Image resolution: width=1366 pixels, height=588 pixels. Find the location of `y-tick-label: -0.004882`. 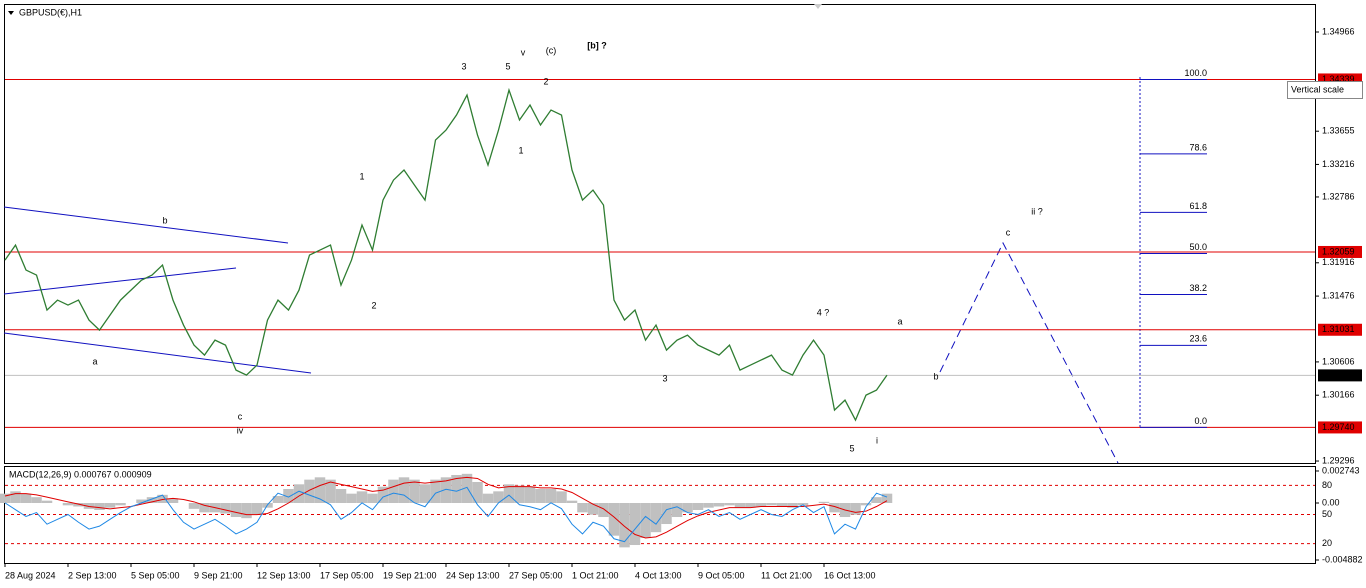

y-tick-label: -0.004882 is located at coordinates (1342, 559).